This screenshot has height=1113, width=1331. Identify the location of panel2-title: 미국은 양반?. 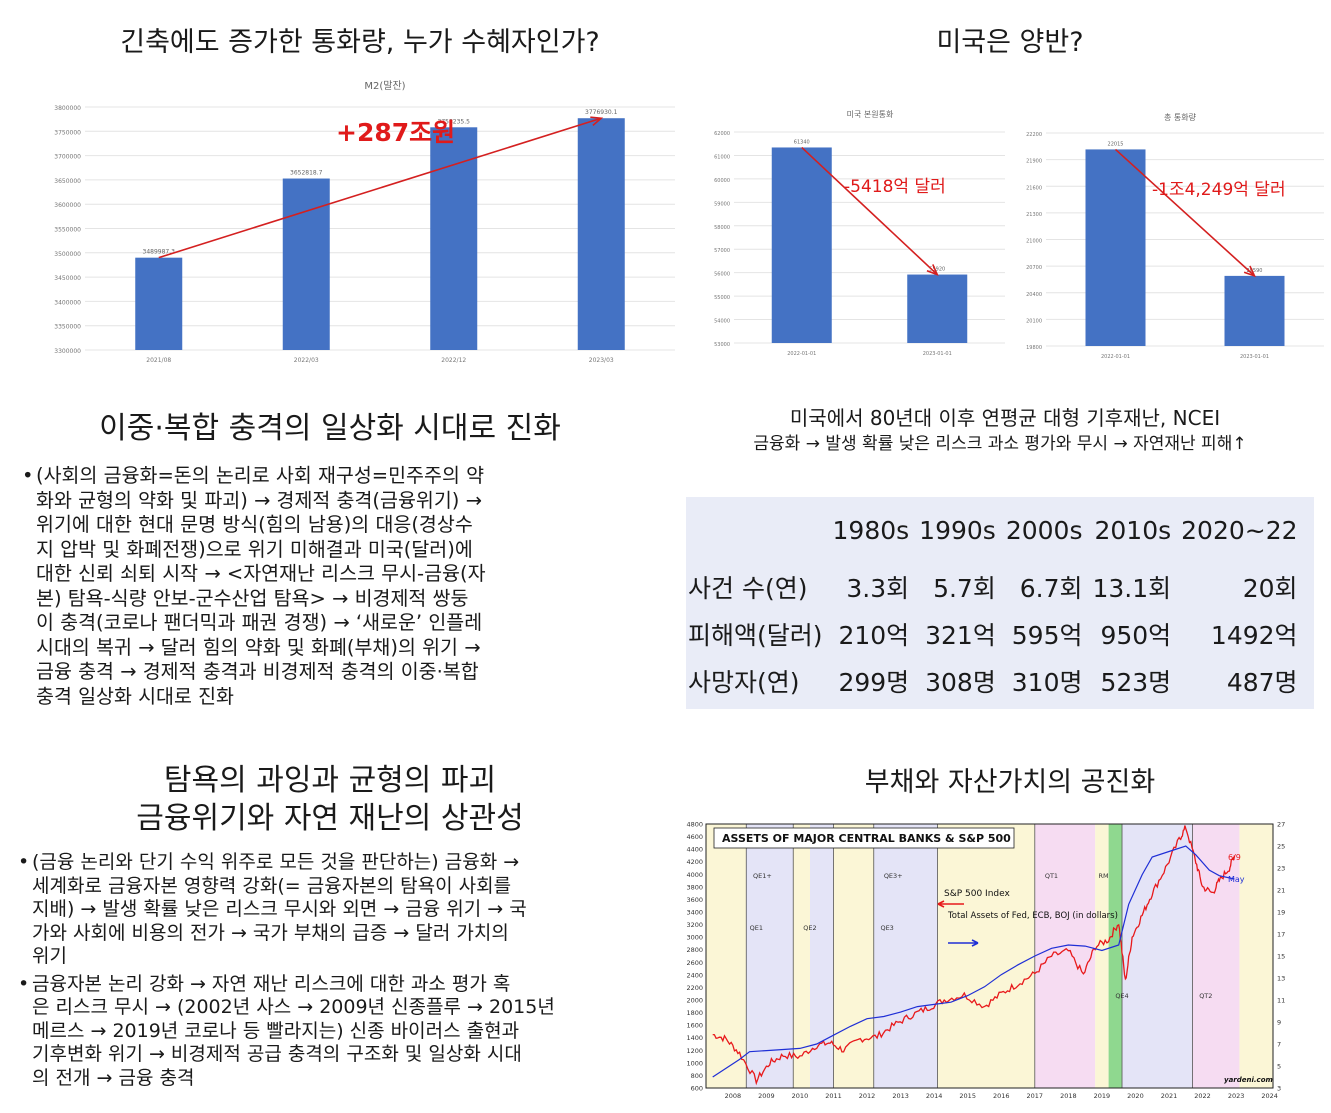
(1010, 42).